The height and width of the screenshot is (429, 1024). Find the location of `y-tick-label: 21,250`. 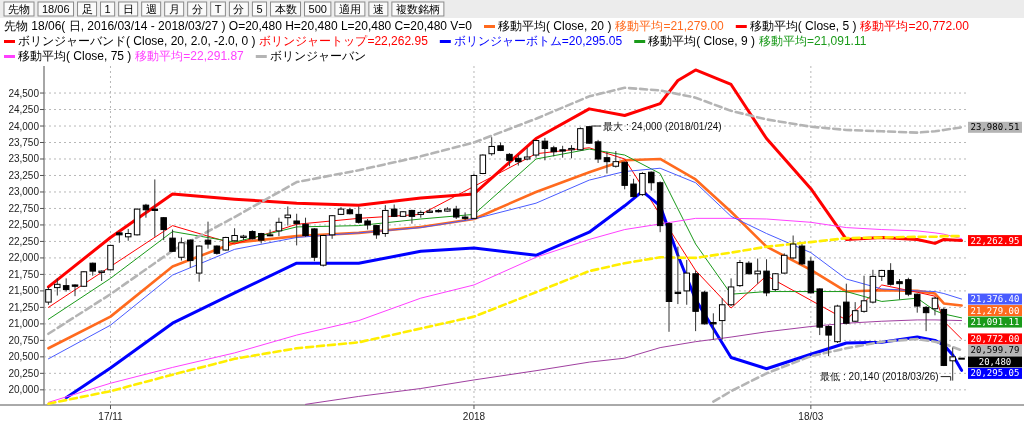

y-tick-label: 21,250 is located at coordinates (24, 307).